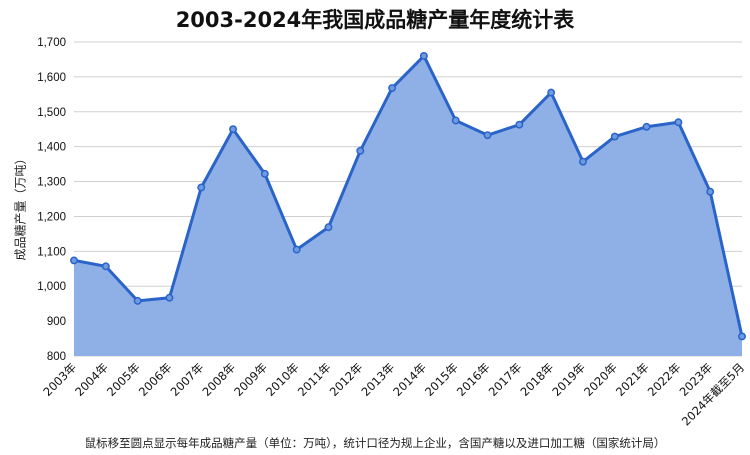 The image size is (750, 455). I want to click on data-point: 2018年: 1555, so click(551, 92).